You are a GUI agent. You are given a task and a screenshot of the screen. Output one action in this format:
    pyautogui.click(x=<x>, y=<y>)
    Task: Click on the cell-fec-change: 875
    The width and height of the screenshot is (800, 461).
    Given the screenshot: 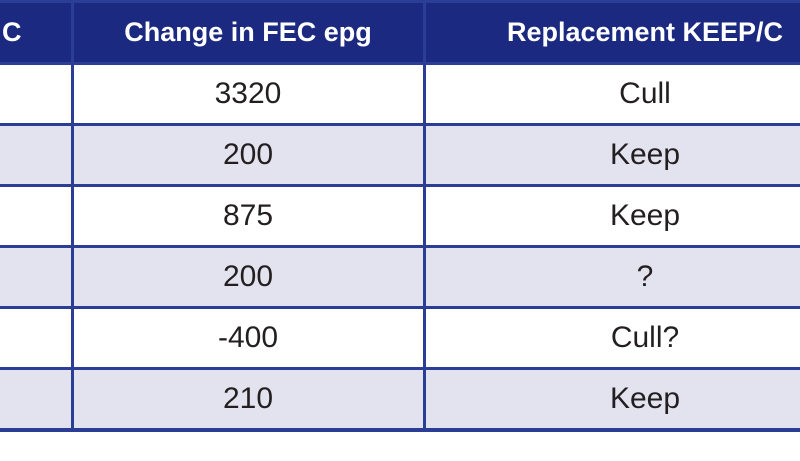 What is the action you would take?
    pyautogui.click(x=248, y=216)
    